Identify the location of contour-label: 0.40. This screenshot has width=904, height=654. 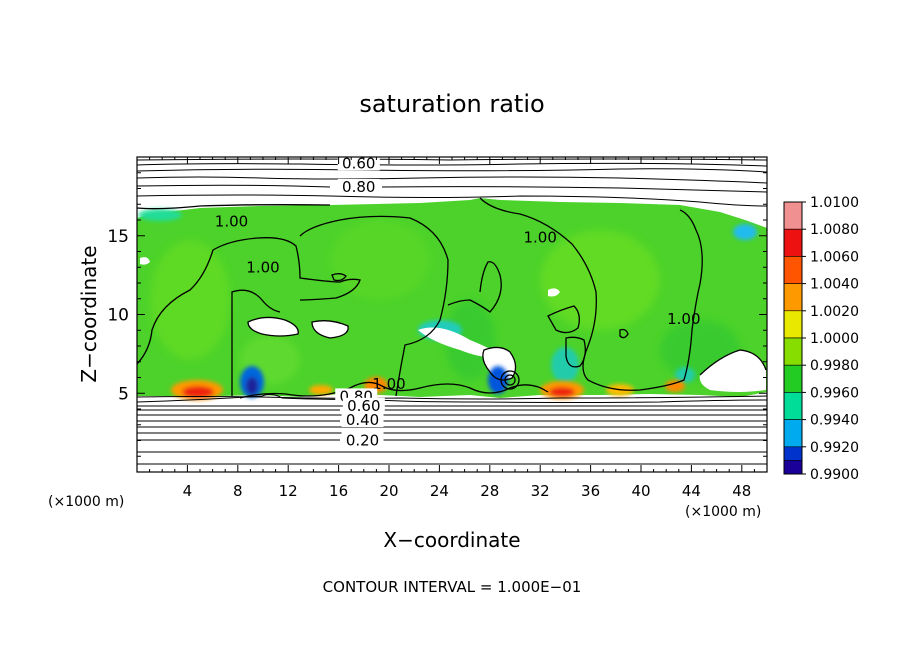
(362, 420).